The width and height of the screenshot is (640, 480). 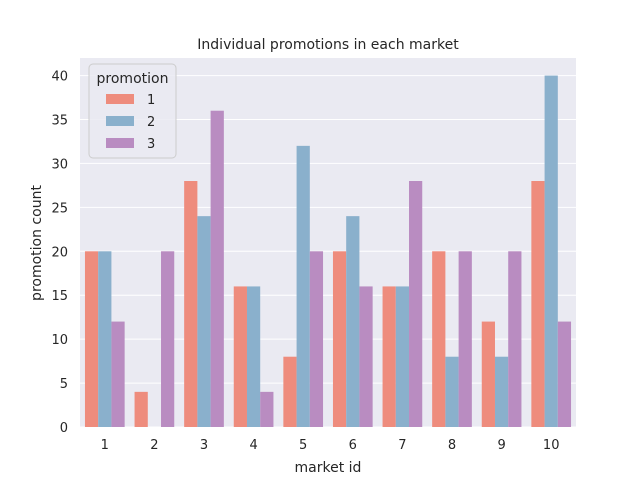 I want to click on x-tick-label: 8, so click(x=452, y=445).